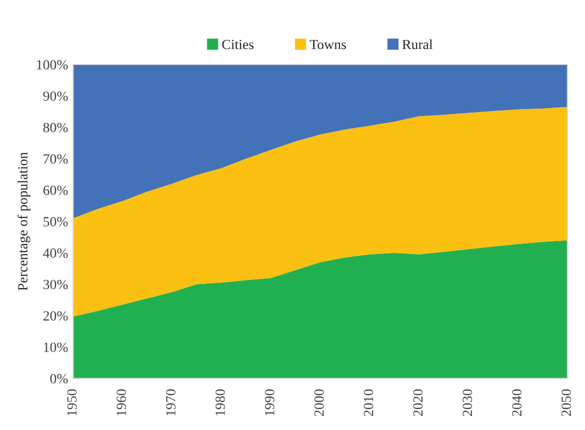  What do you see at coordinates (319, 402) in the screenshot?
I see `x-tick-label: 2000` at bounding box center [319, 402].